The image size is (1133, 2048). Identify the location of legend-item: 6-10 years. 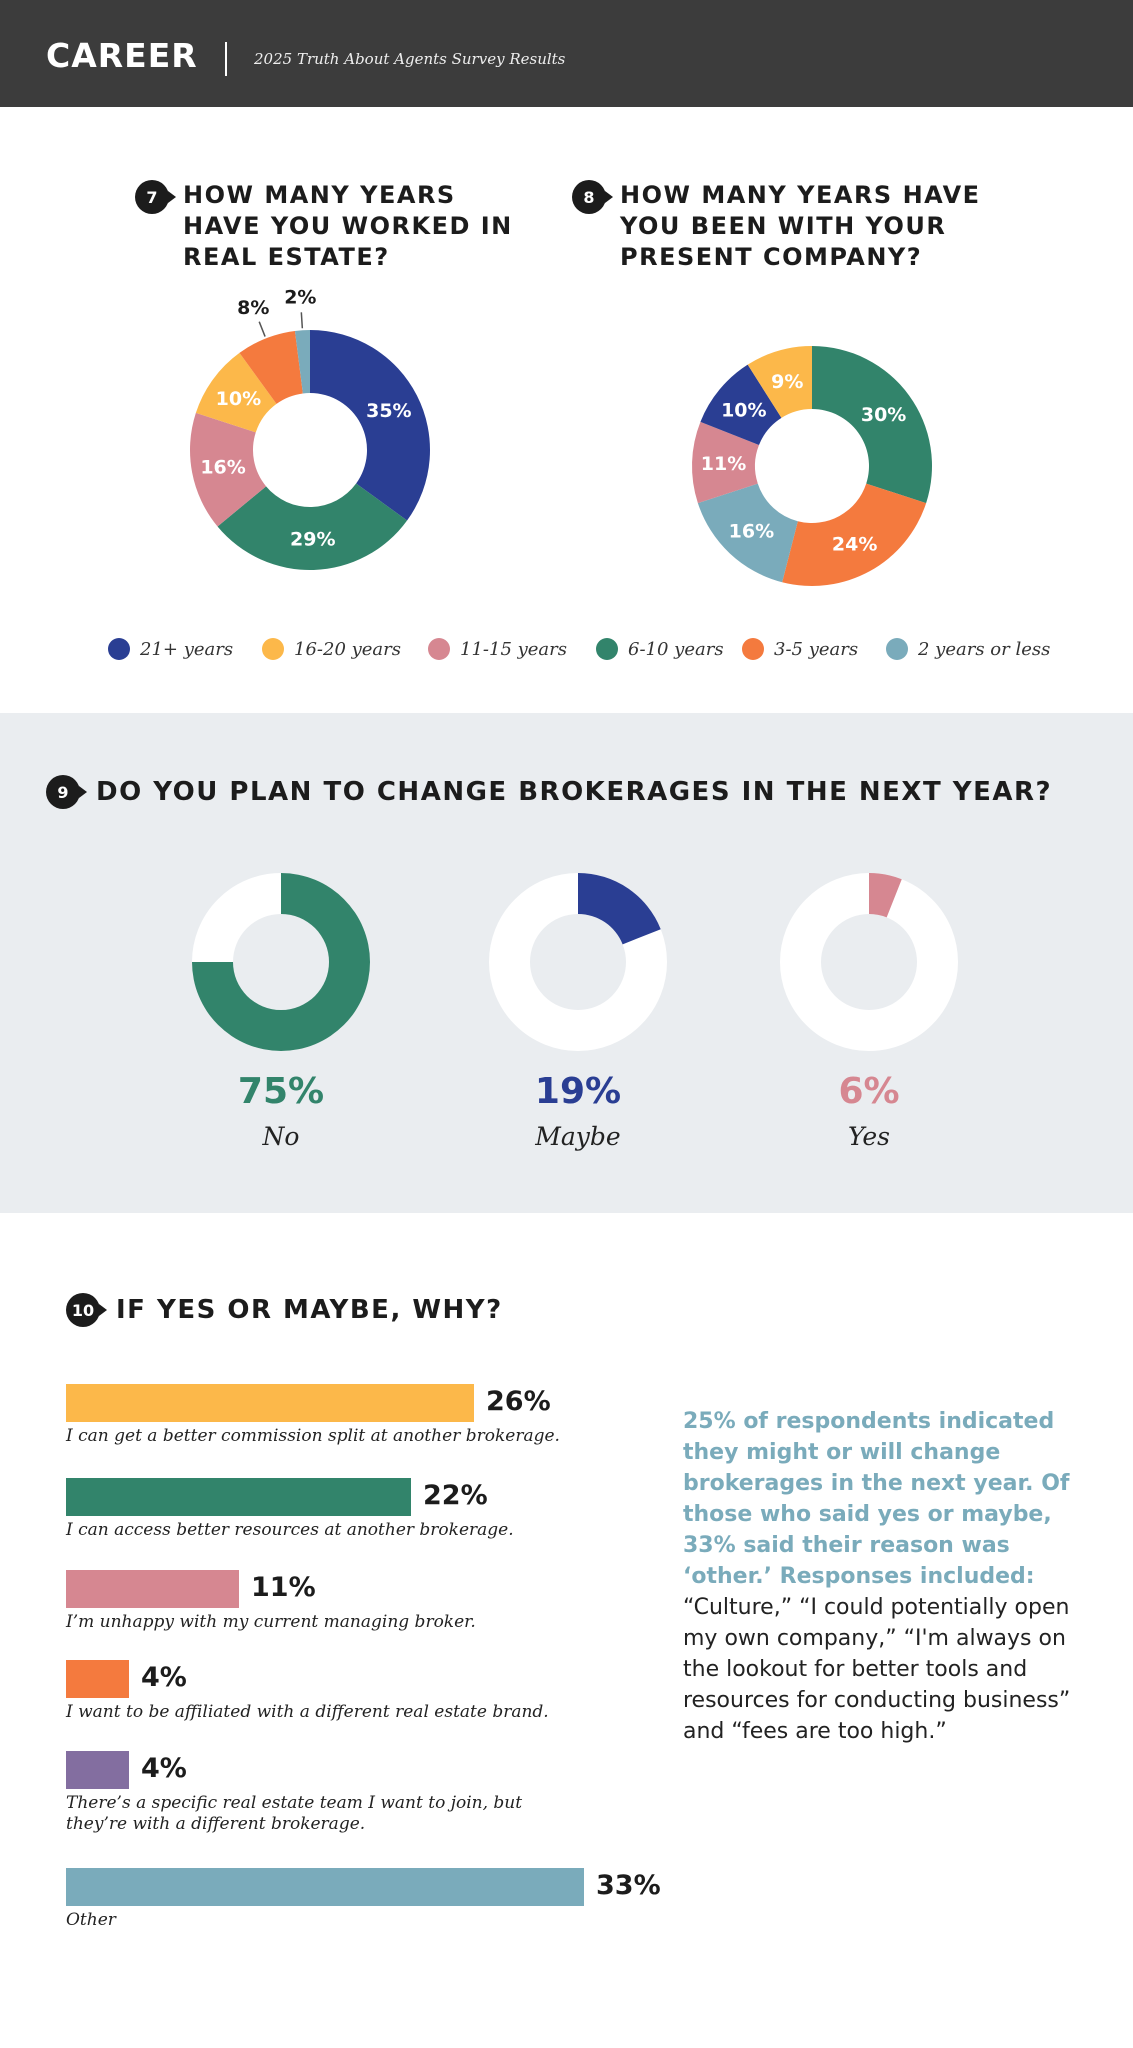
(660, 649).